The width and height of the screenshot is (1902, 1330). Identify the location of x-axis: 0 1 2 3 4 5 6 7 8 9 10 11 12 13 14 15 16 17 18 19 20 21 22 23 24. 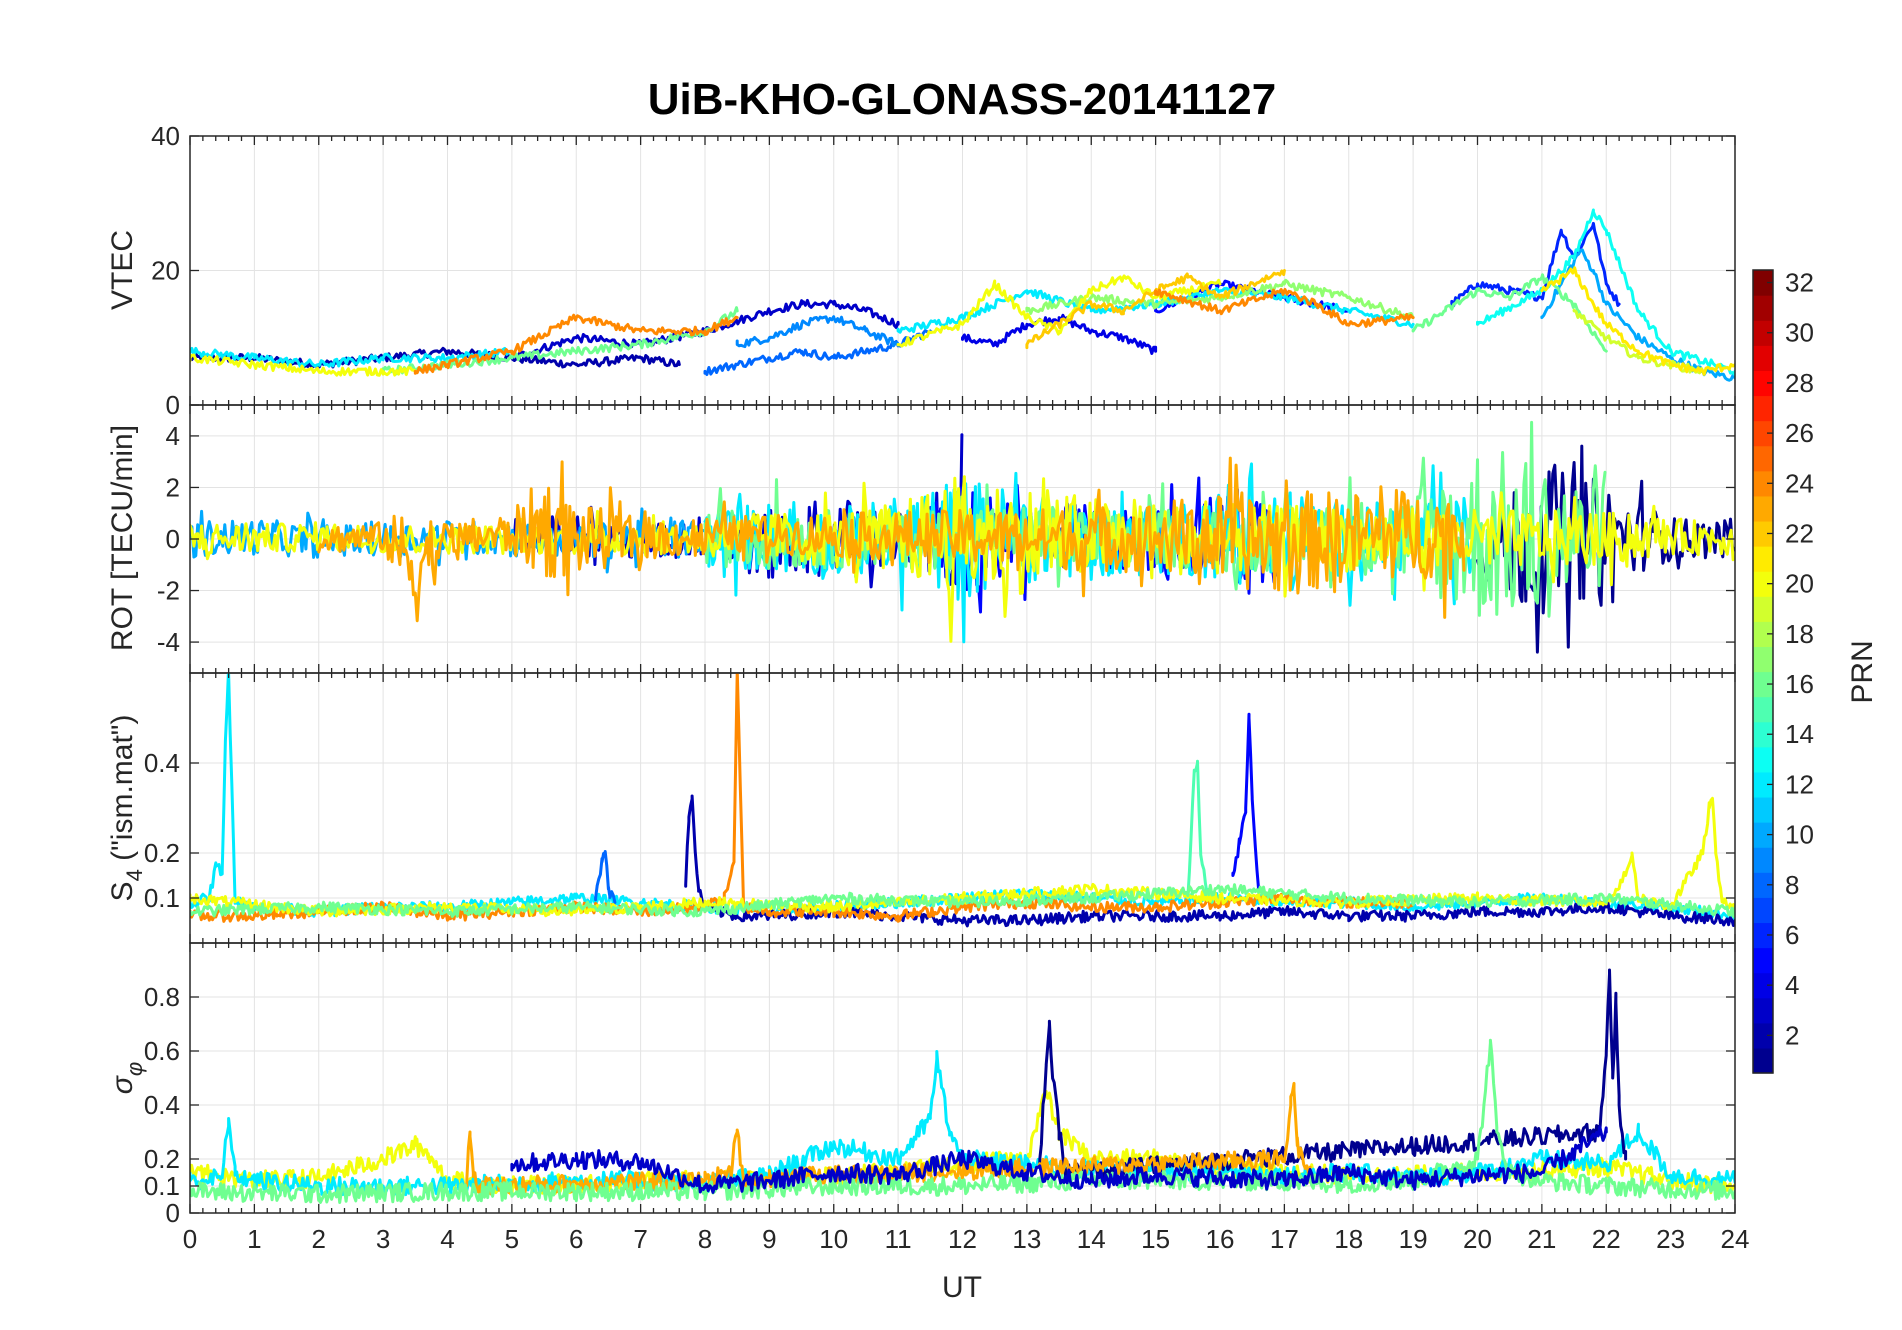
(966, 1239).